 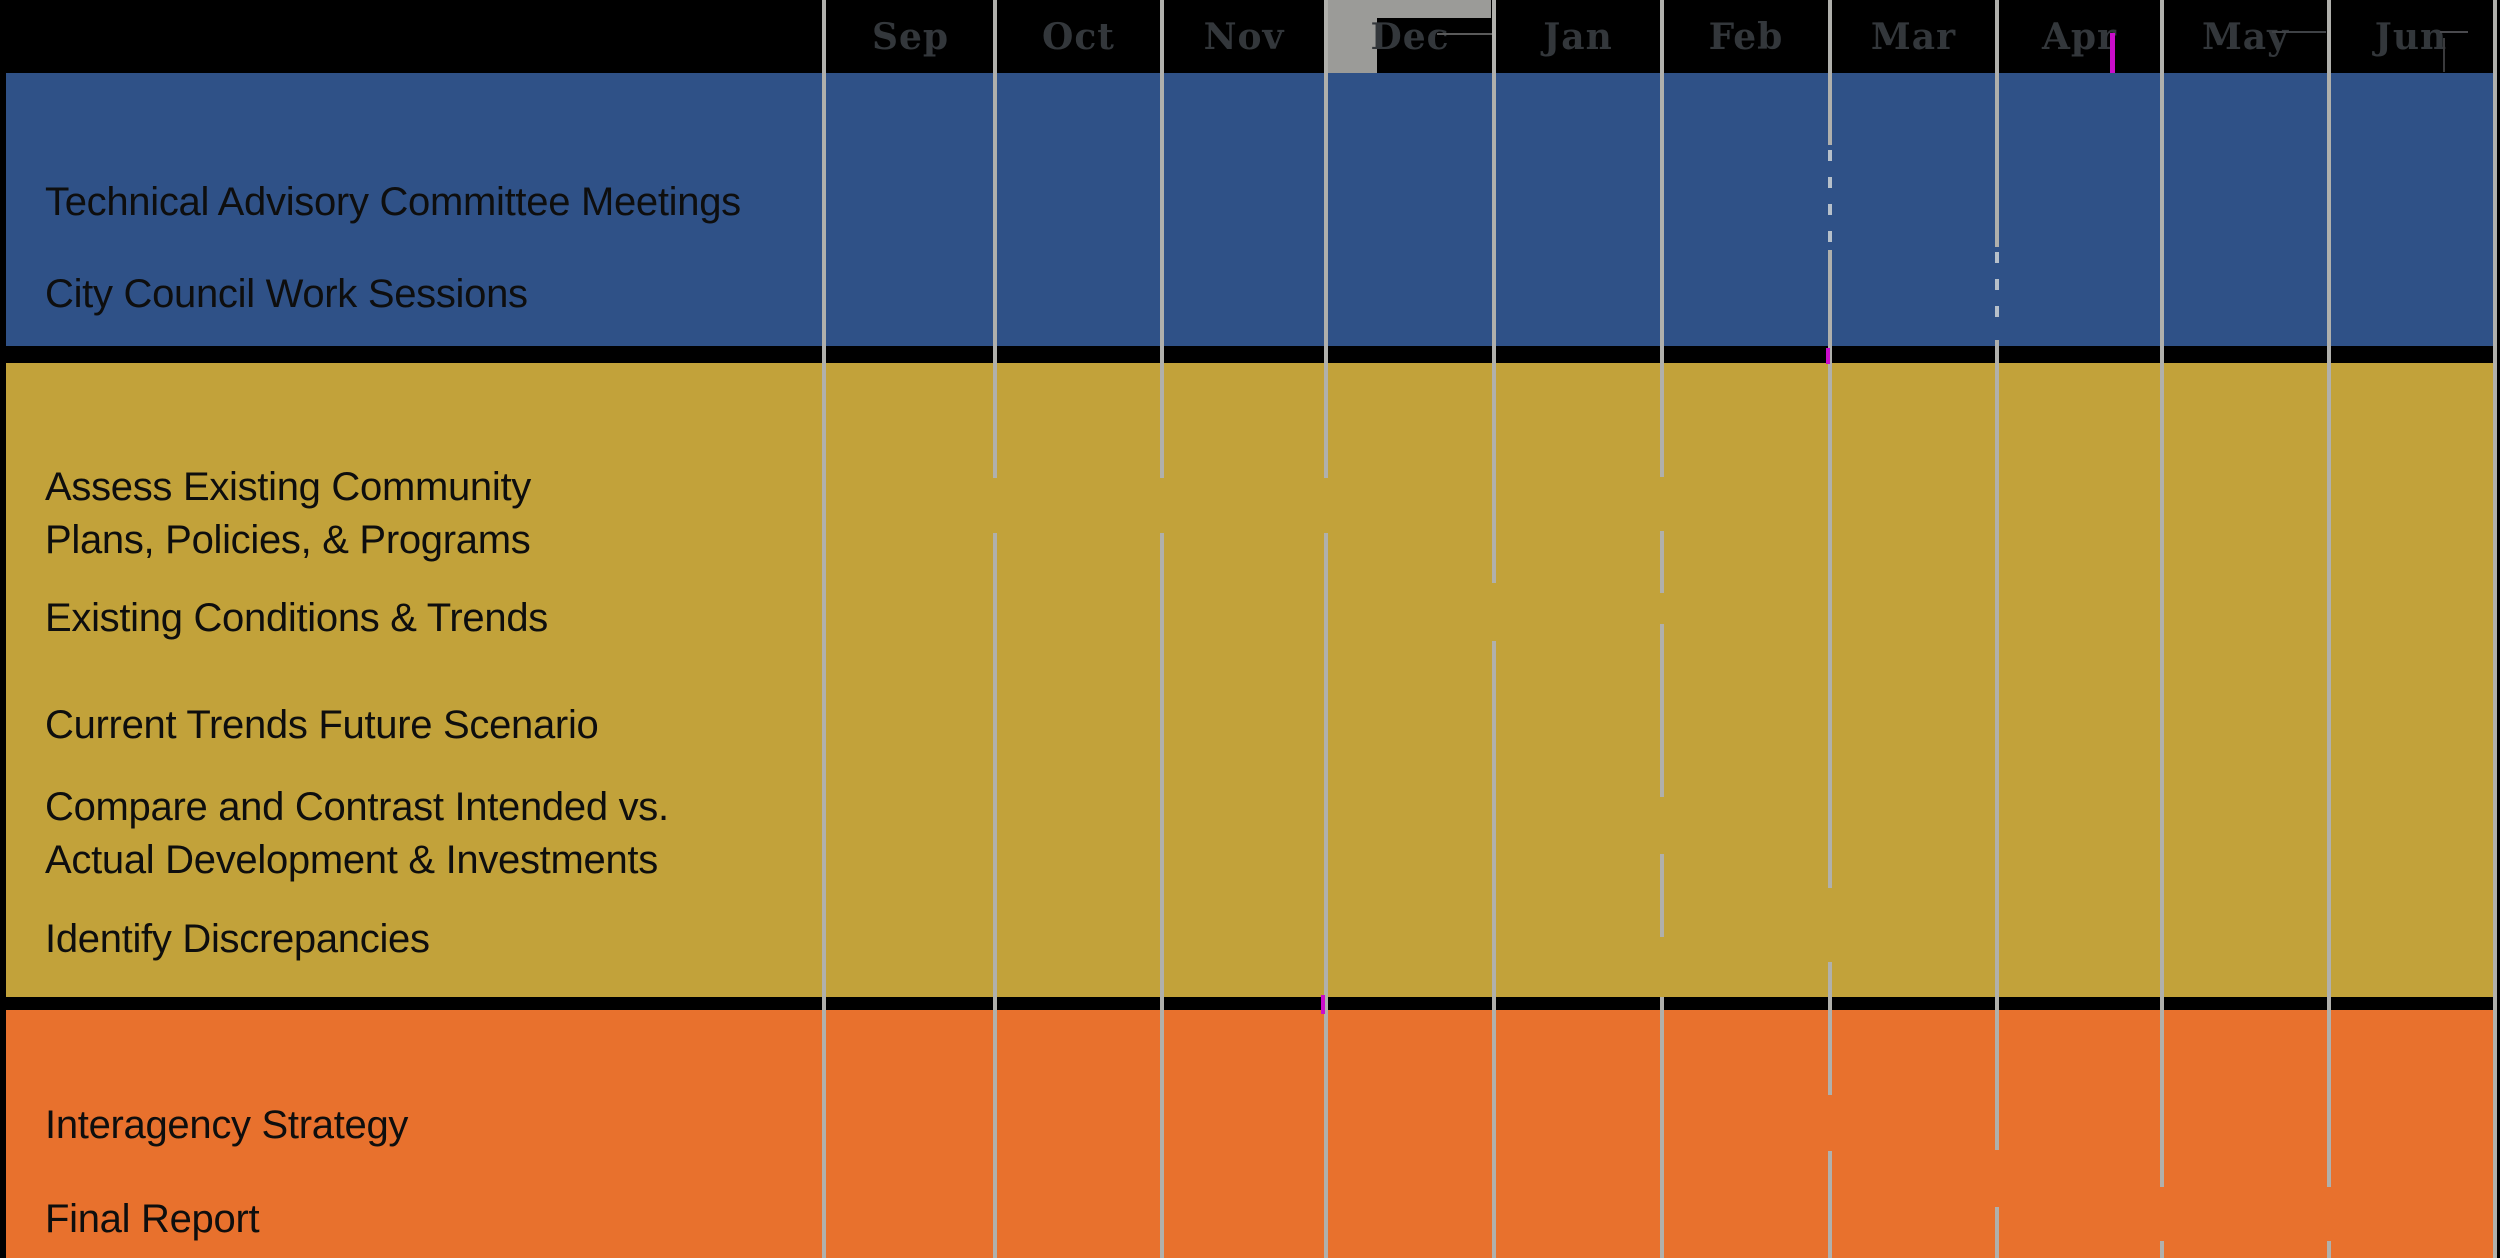 What do you see at coordinates (288, 540) in the screenshot?
I see `task-line: Plans, Policies, & Programs` at bounding box center [288, 540].